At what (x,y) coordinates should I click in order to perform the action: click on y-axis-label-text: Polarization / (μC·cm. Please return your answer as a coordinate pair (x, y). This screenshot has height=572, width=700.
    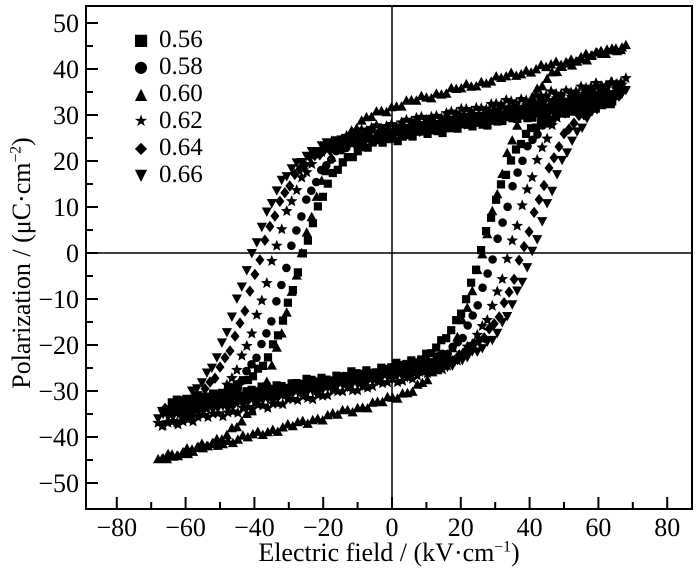
    Looking at the image, I should click on (21, 275).